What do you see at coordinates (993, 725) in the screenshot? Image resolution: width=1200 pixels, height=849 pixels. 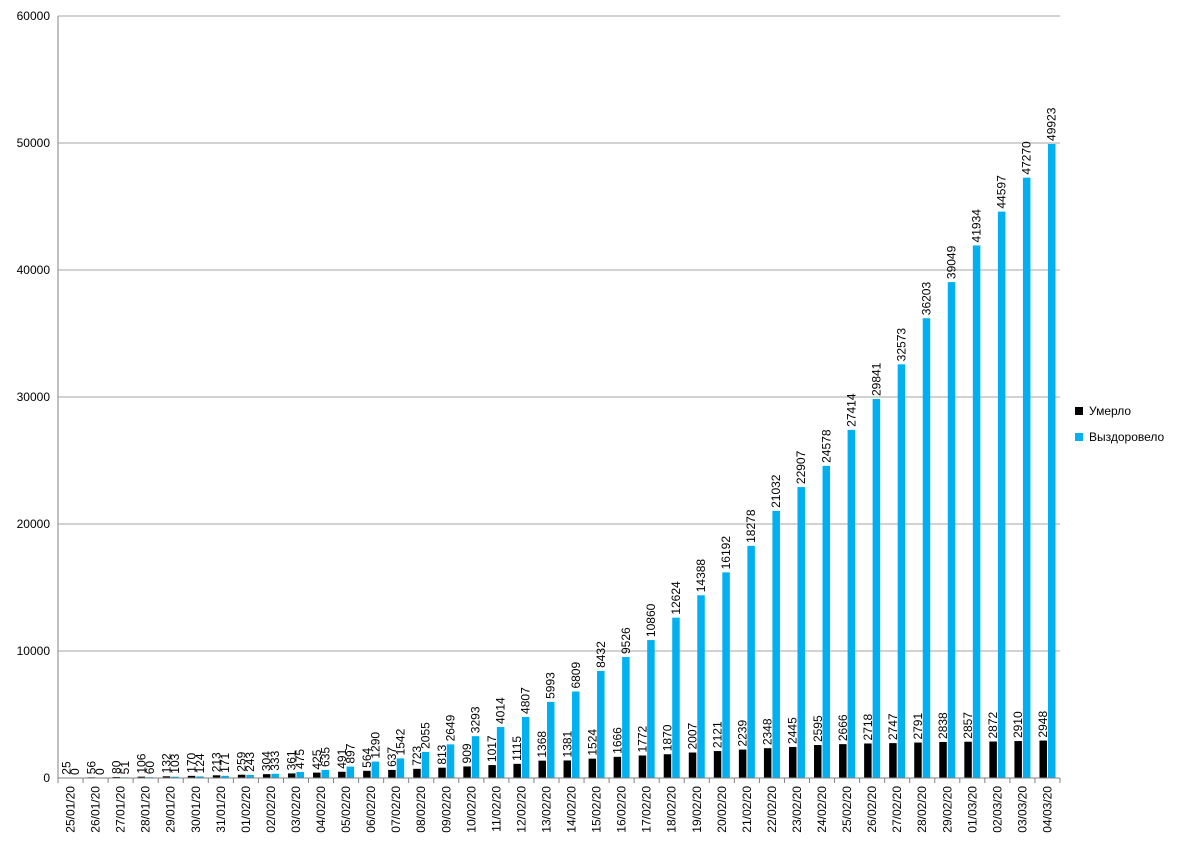 I see `data-label-deaths: 2872` at bounding box center [993, 725].